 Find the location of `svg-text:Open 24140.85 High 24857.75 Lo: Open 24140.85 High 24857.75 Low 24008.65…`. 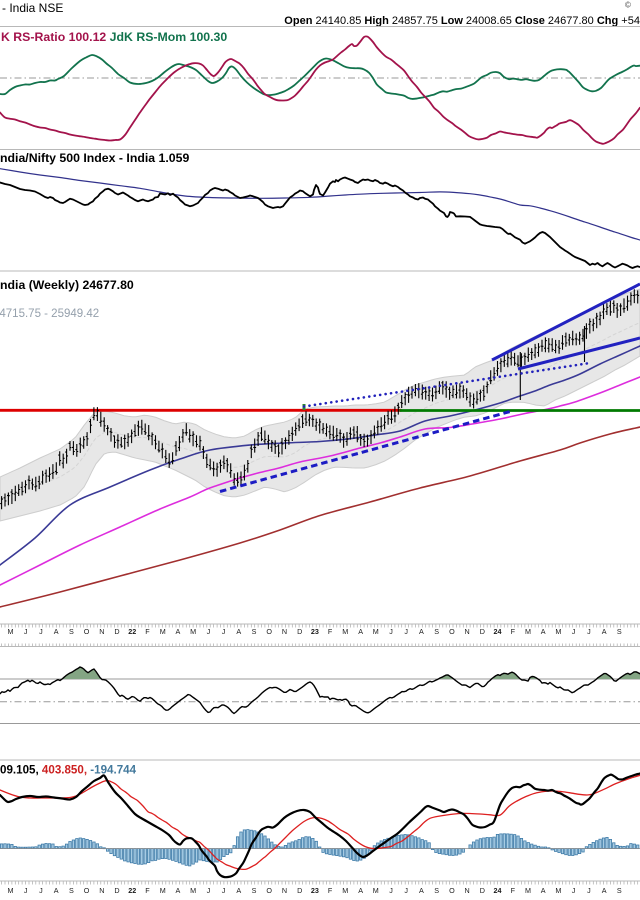

svg-text:Open 24140.85 High 24857.75 Lo: Open 24140.85 High 24857.75 Low 24008.65… is located at coordinates (462, 21).